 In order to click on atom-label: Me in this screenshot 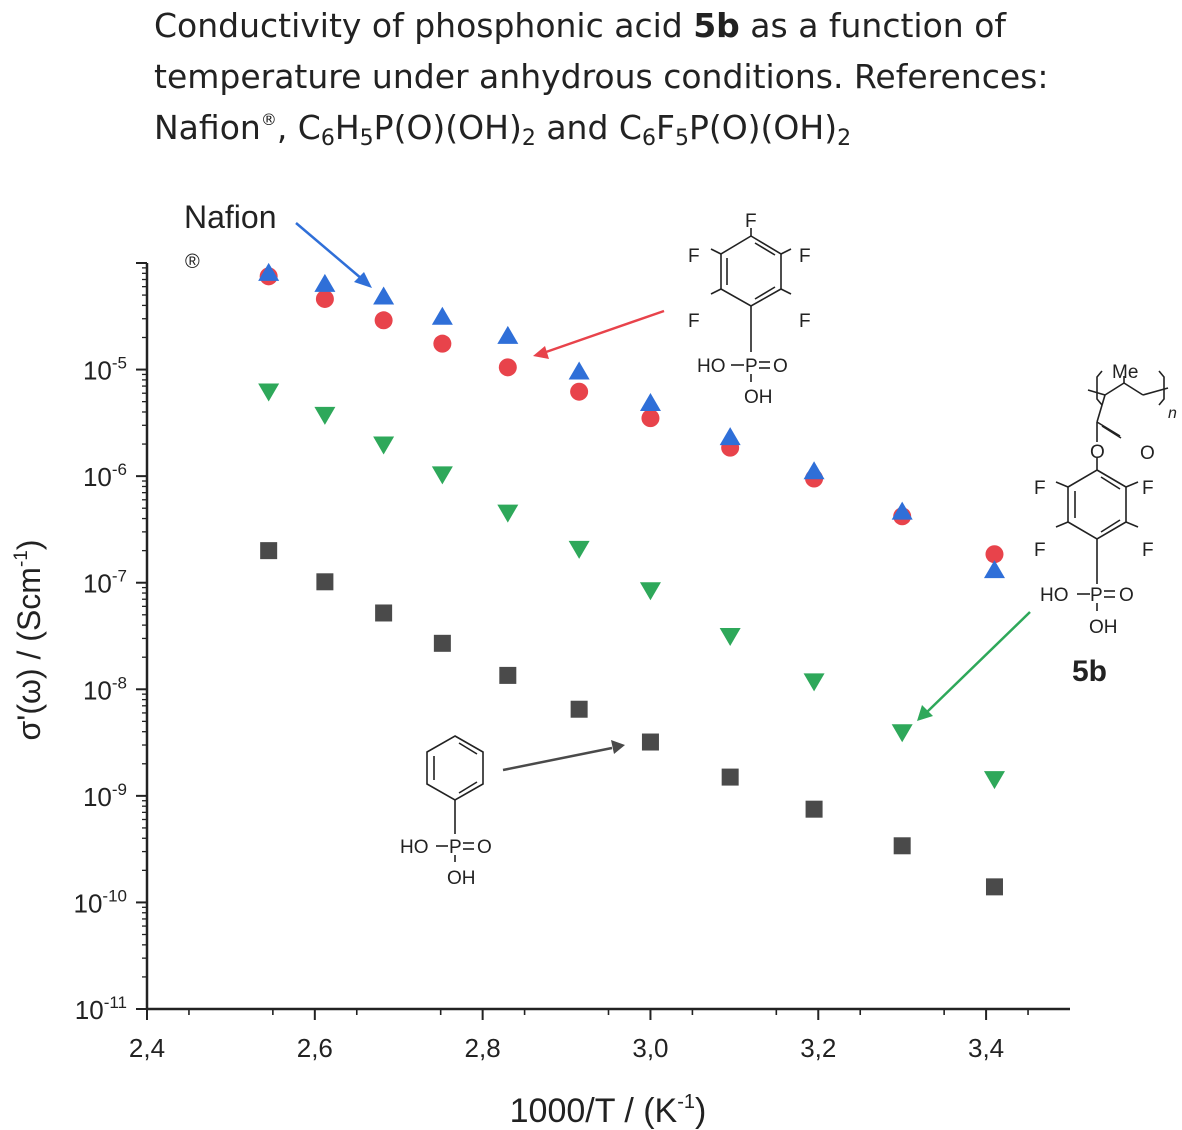, I will do `click(1125, 372)`.